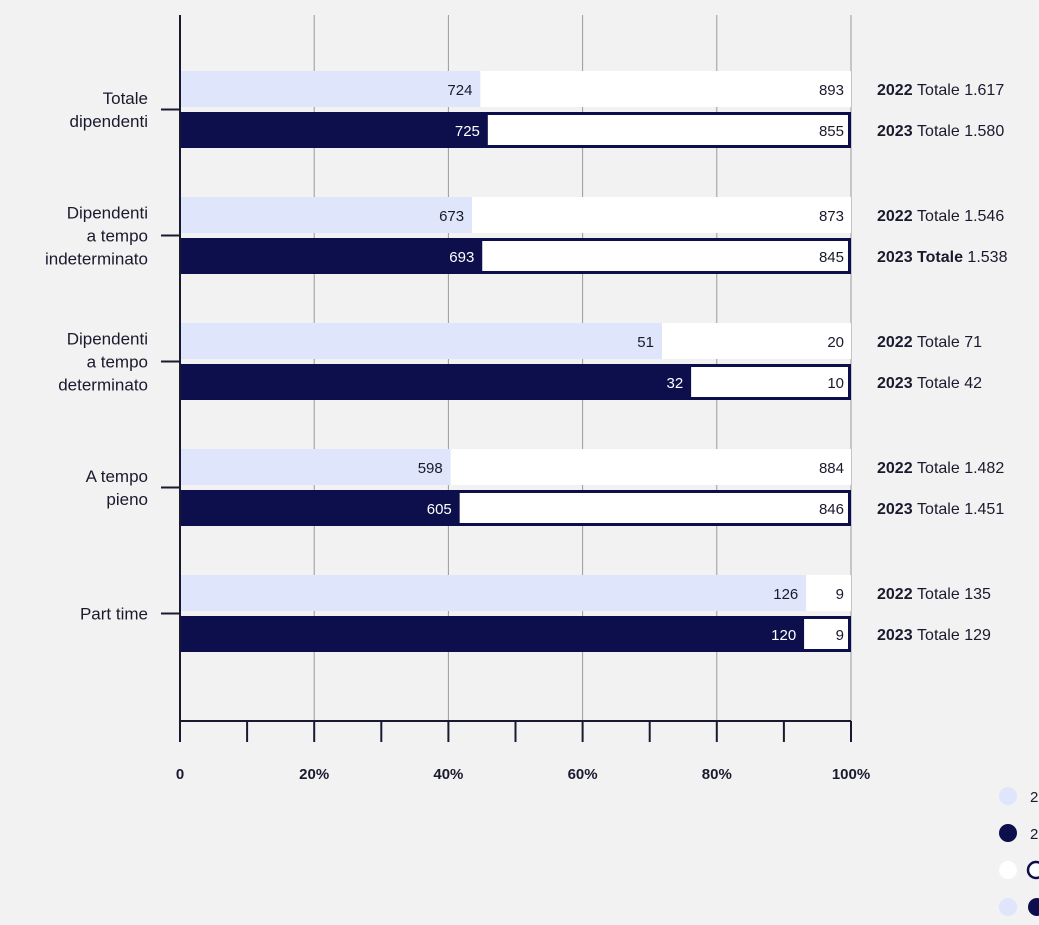 The width and height of the screenshot is (1039, 925). Describe the element at coordinates (831, 468) in the screenshot. I see `value-label-second: 884` at that location.